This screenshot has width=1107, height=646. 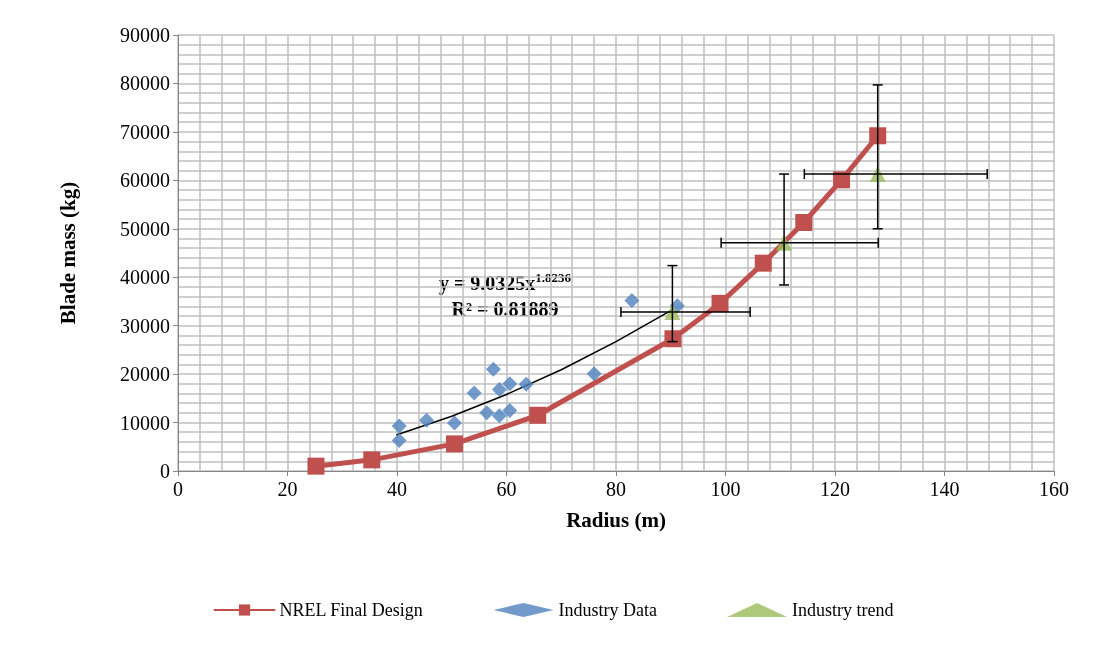 I want to click on x-tick-label: 80, so click(x=616, y=489).